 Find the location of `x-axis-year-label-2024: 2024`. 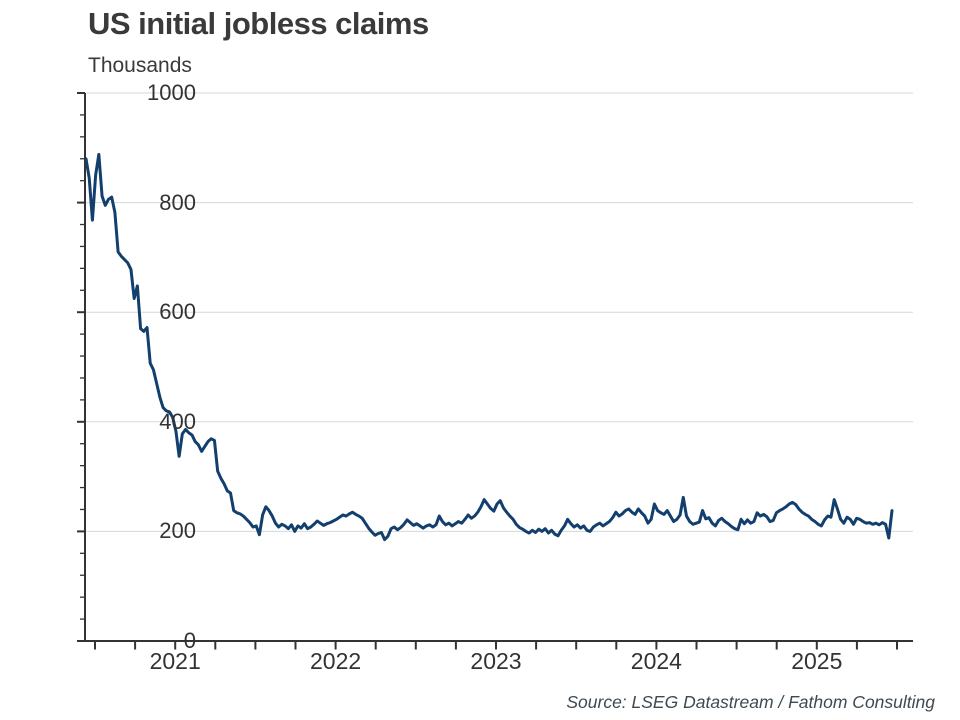

x-axis-year-label-2024: 2024 is located at coordinates (656, 661).